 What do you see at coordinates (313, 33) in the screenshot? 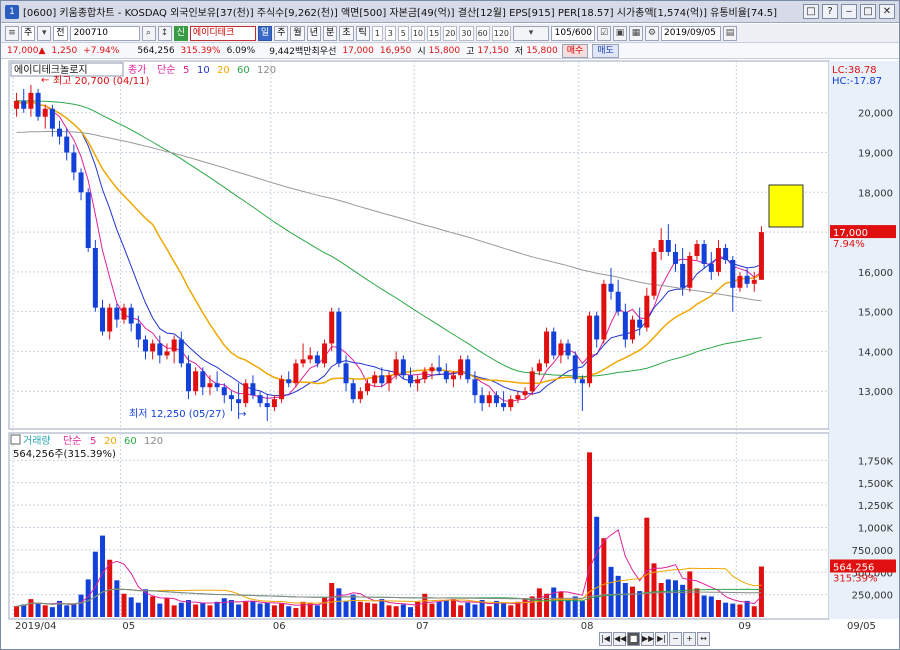
I see `period-year: 년` at bounding box center [313, 33].